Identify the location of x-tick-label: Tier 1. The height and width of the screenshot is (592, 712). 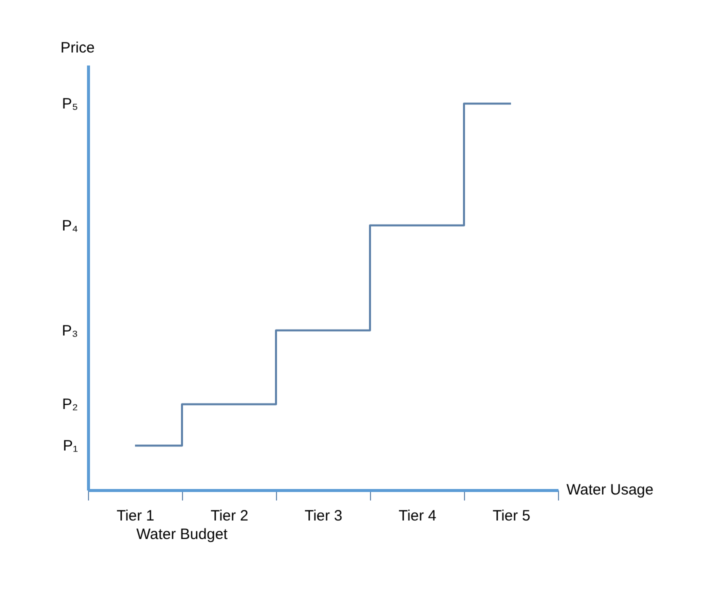
(135, 516).